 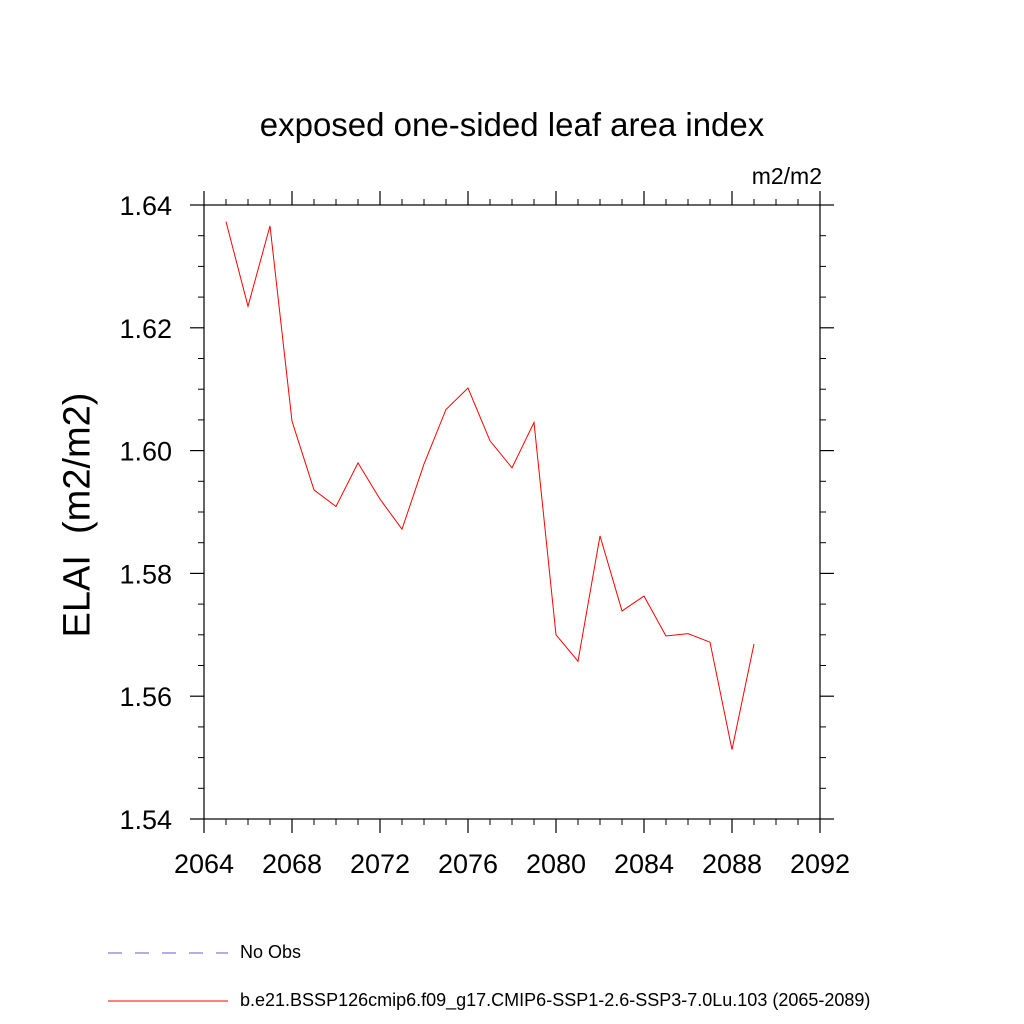 What do you see at coordinates (380, 864) in the screenshot?
I see `x-tick-label: 2072` at bounding box center [380, 864].